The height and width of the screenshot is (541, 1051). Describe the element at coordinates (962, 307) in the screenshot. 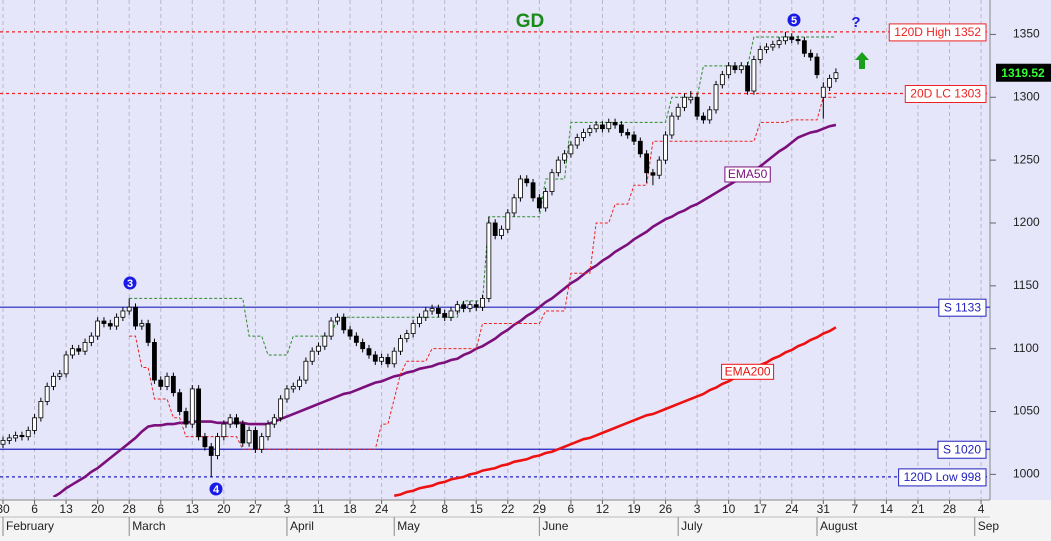

I see `level-label: S 1133` at that location.